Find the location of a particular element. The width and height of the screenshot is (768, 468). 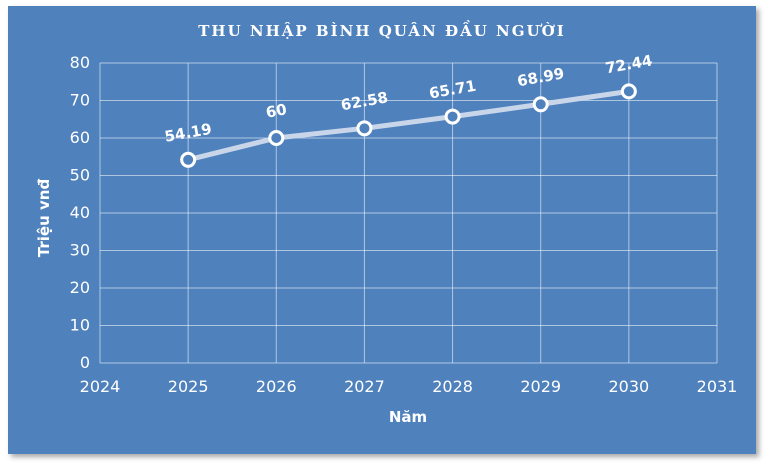

data-label: 60 is located at coordinates (276, 110).